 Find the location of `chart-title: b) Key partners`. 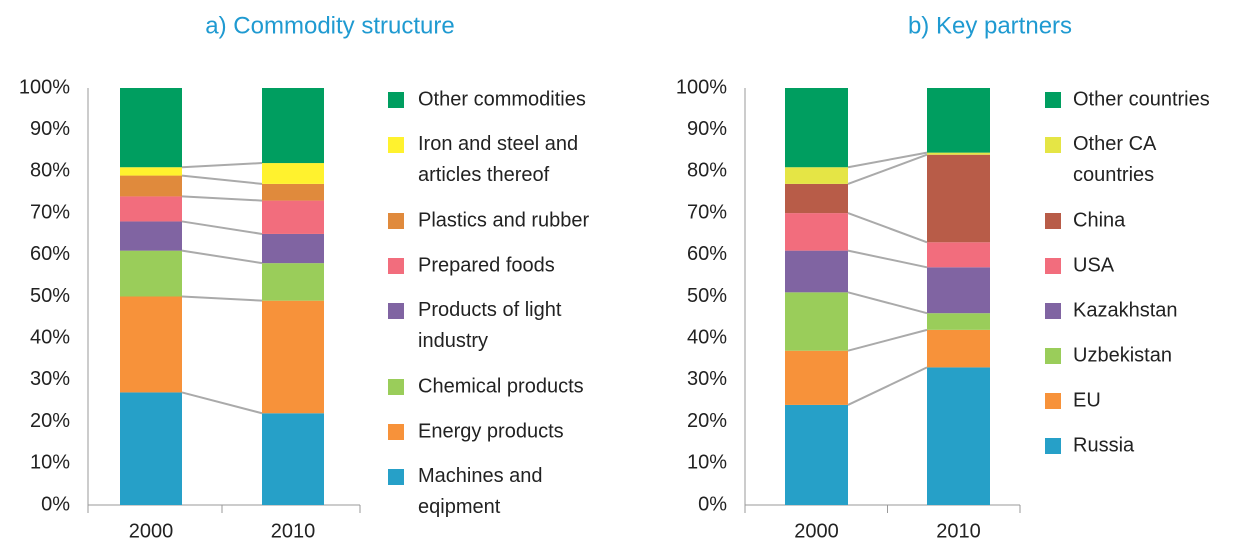

chart-title: b) Key partners is located at coordinates (990, 25).